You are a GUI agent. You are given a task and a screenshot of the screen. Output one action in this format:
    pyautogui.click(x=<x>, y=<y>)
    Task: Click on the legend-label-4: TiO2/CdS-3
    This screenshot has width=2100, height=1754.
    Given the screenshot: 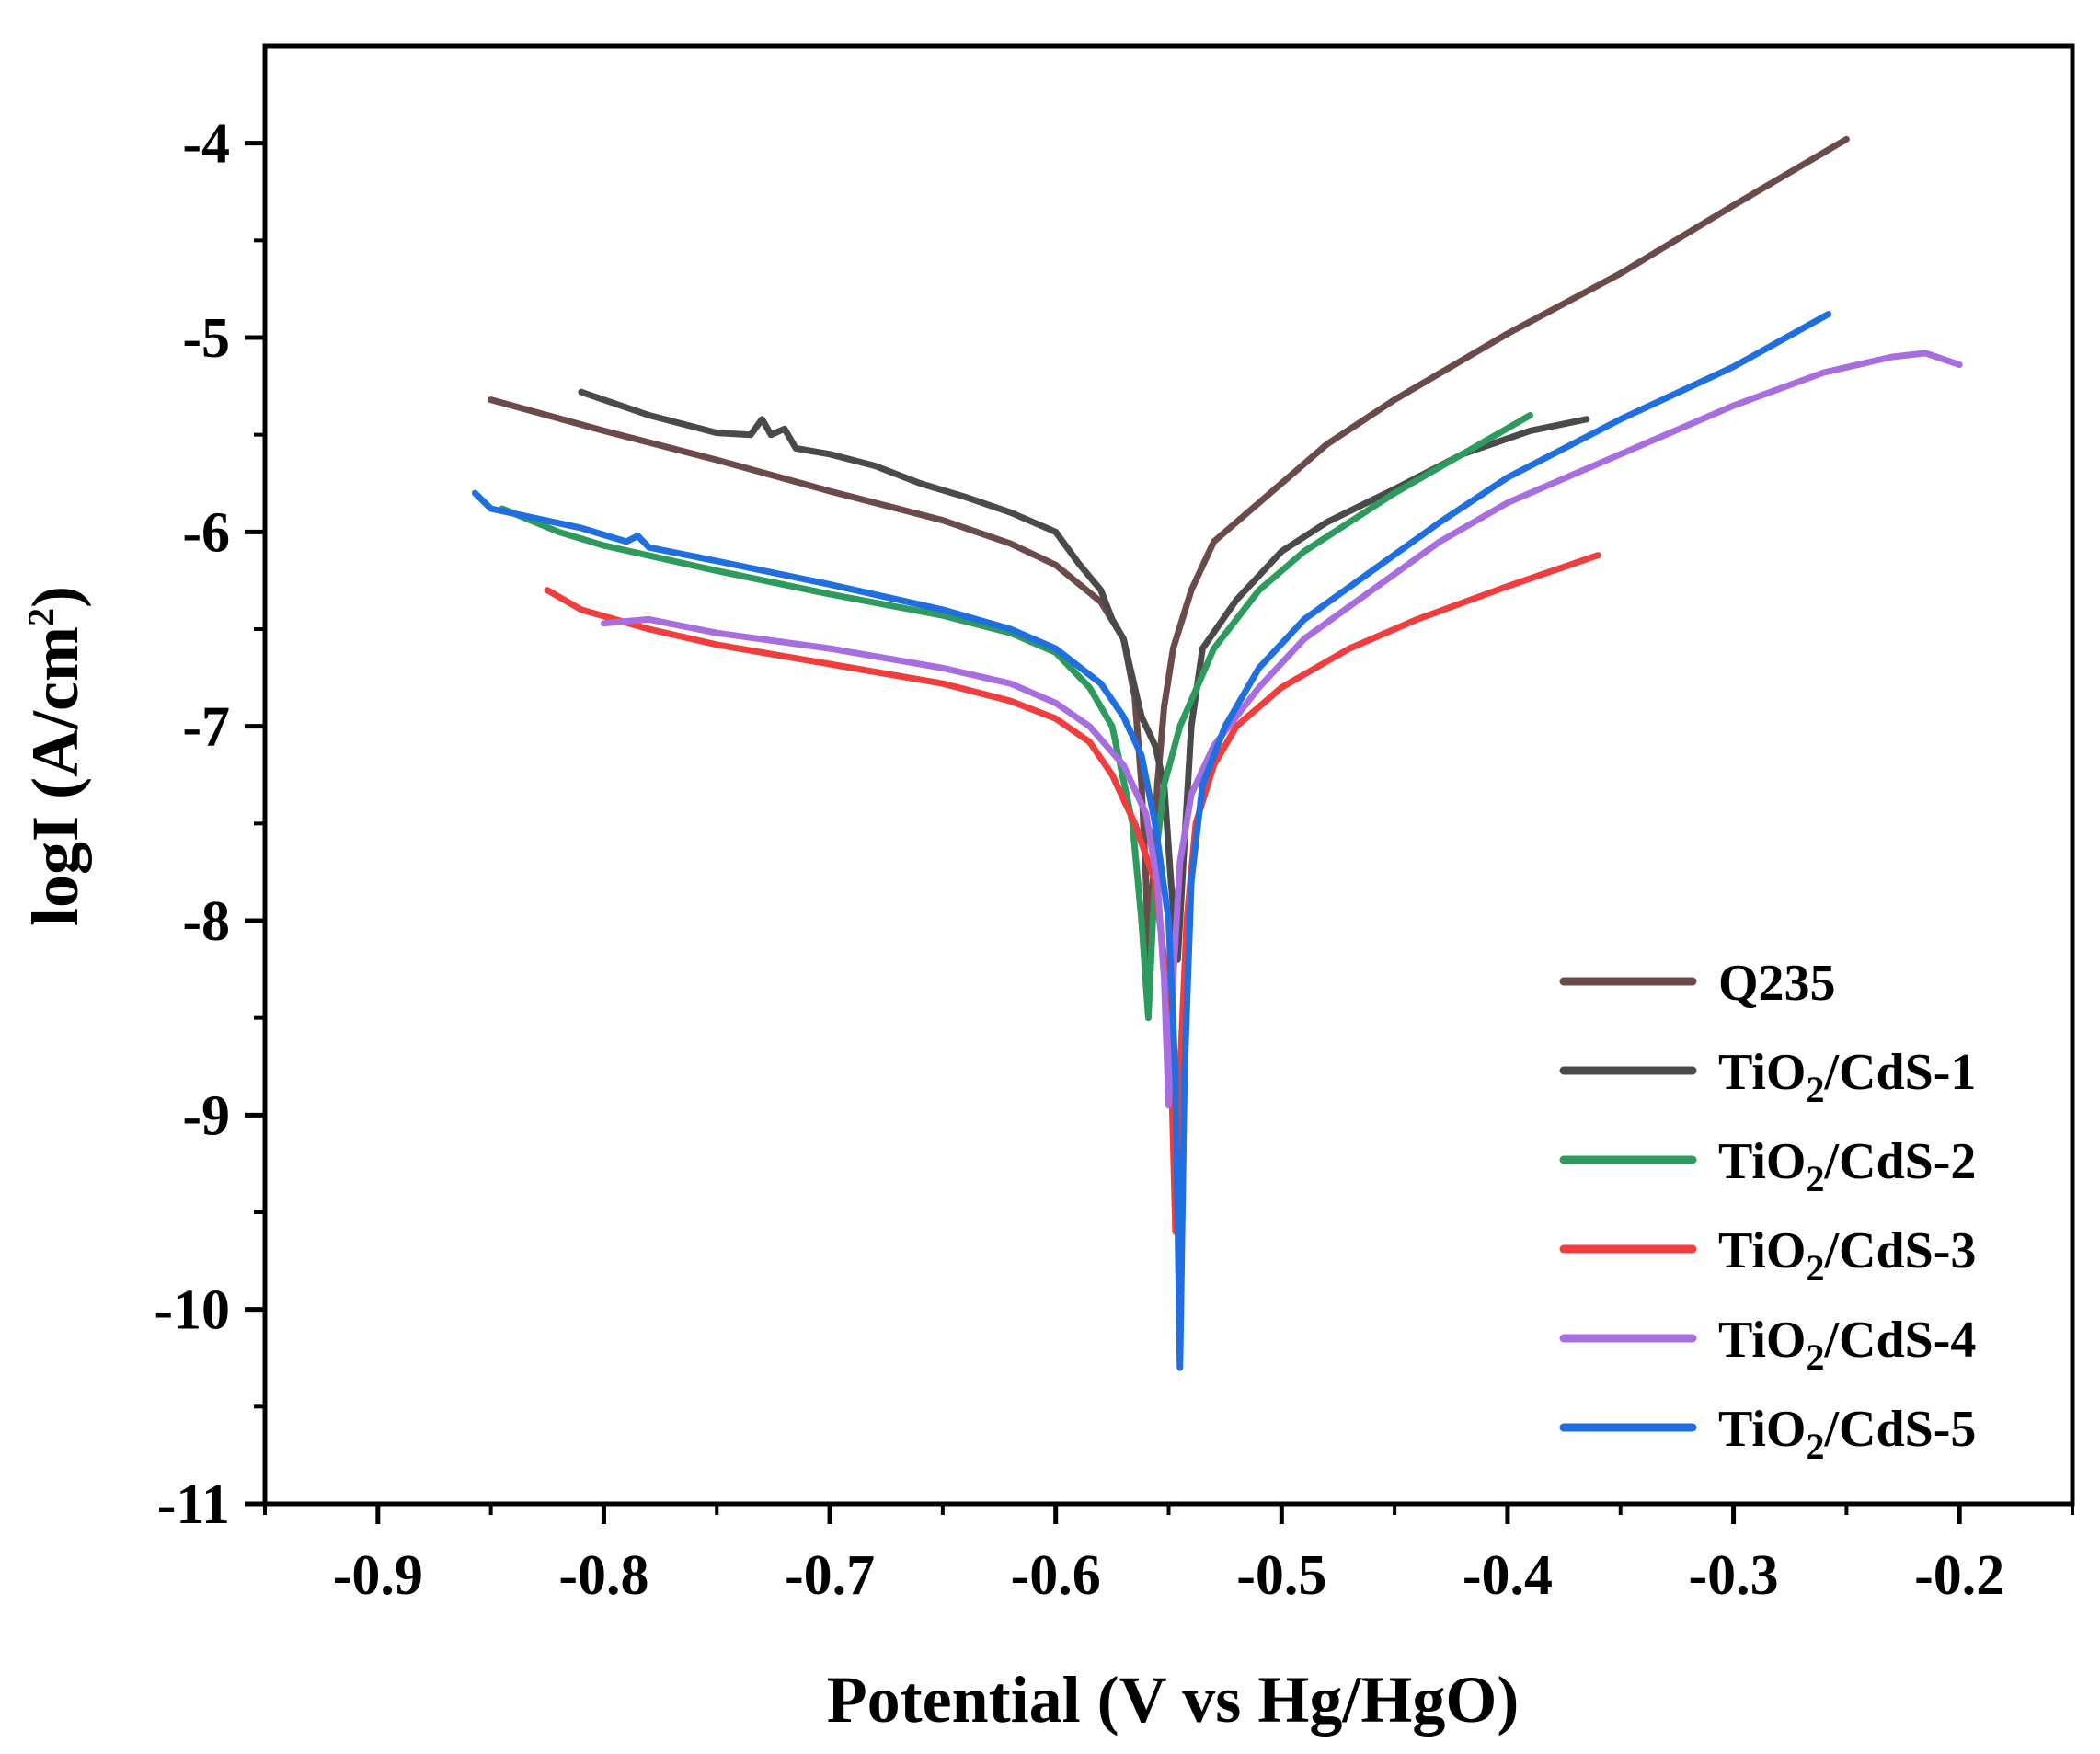 What is the action you would take?
    pyautogui.click(x=1847, y=1256)
    